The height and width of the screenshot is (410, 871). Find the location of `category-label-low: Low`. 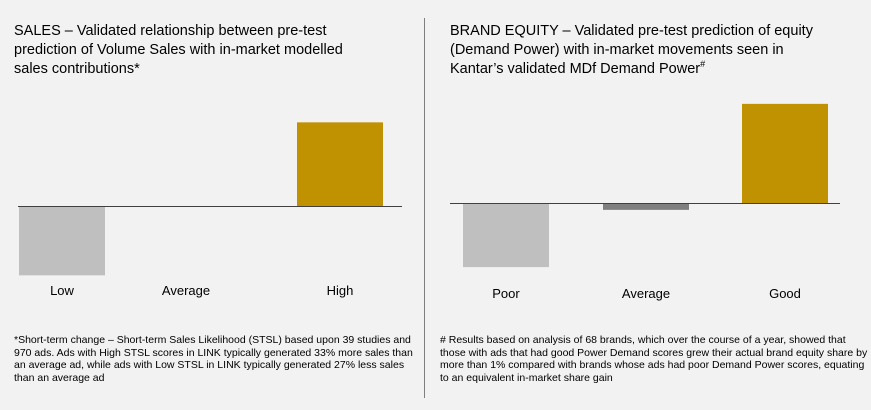

category-label-low: Low is located at coordinates (62, 290).